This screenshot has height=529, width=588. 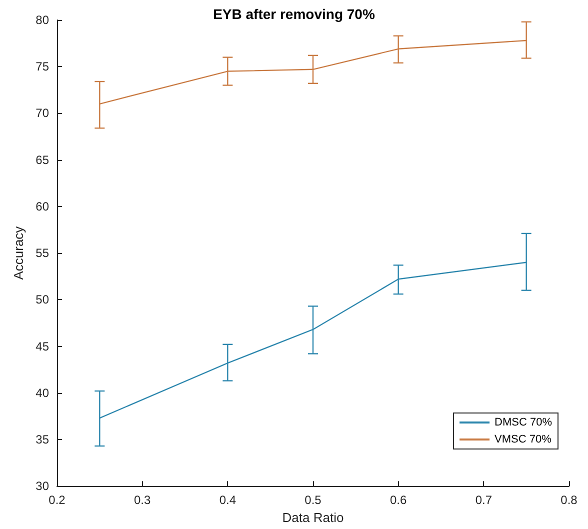 I want to click on y-tick-label: 65, so click(x=43, y=159).